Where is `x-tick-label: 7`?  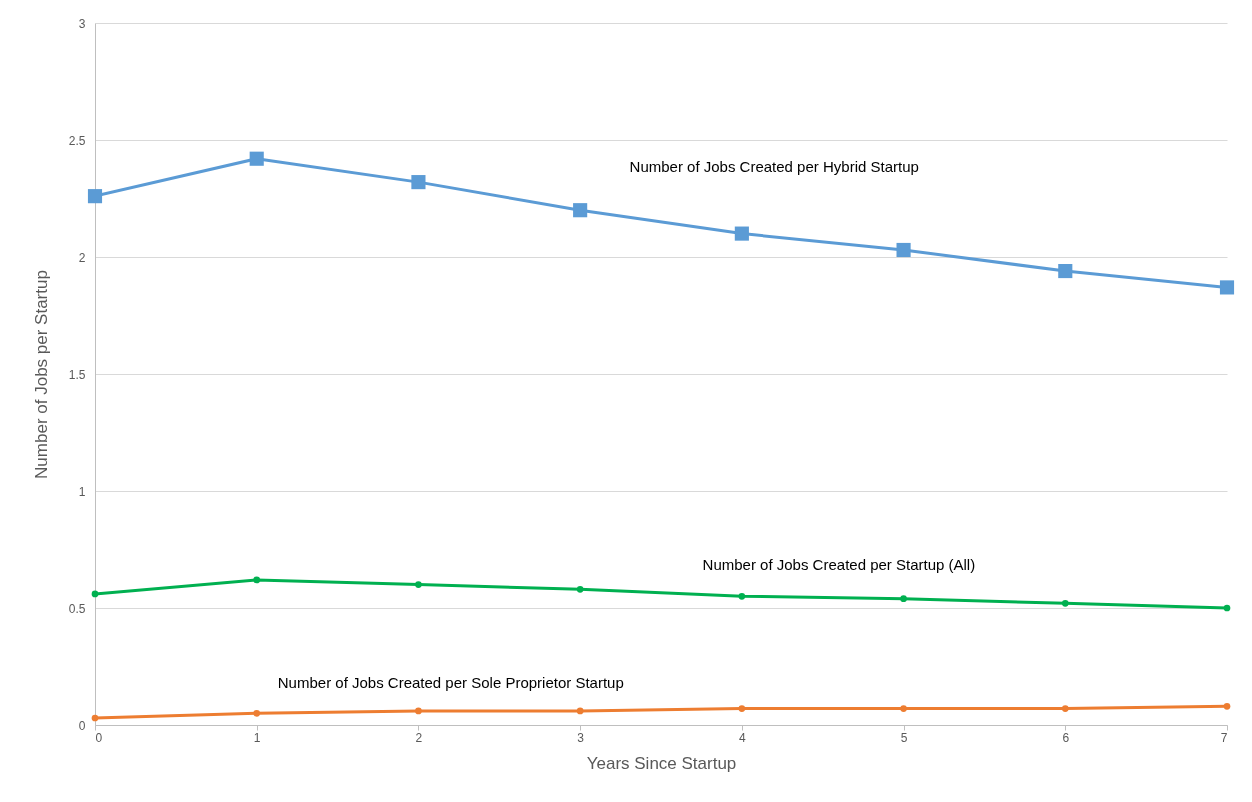 x-tick-label: 7 is located at coordinates (1224, 737).